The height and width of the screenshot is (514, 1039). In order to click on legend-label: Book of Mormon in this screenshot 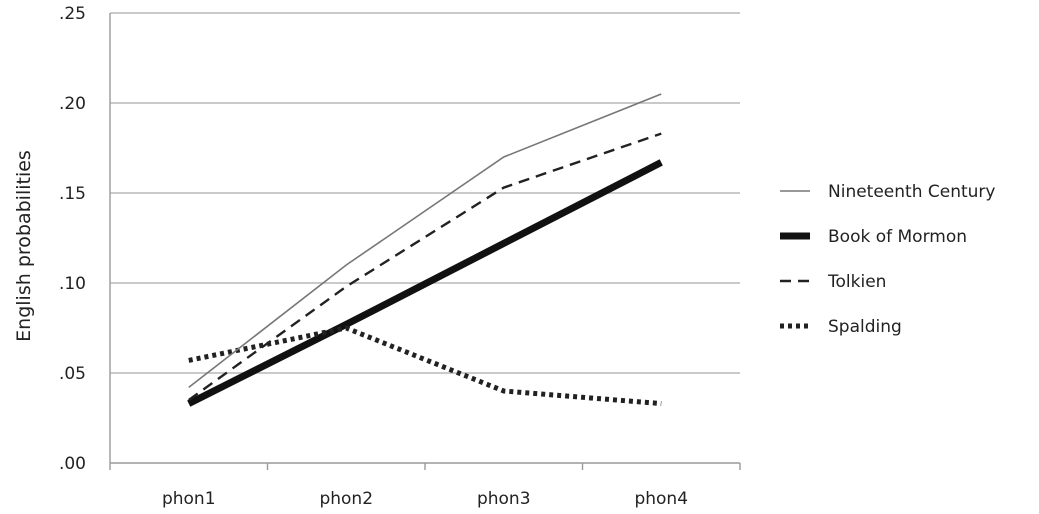, I will do `click(897, 237)`.